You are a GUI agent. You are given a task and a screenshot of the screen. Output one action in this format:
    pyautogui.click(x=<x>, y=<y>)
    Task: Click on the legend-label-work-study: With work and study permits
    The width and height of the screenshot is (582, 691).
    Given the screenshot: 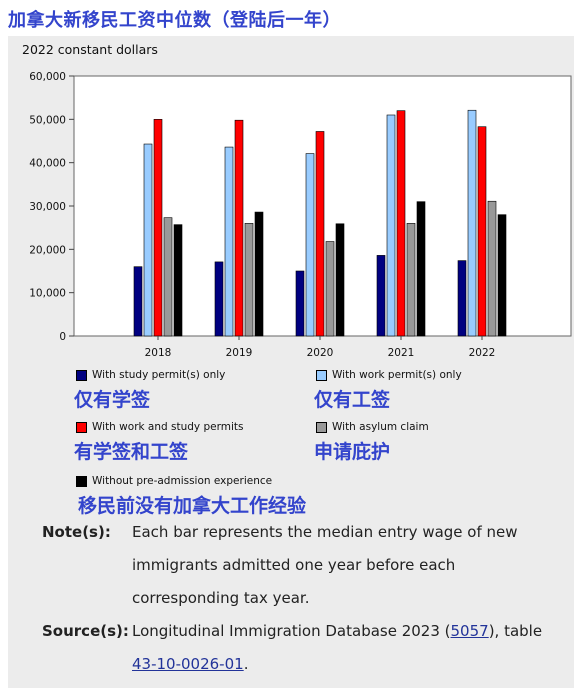 What is the action you would take?
    pyautogui.click(x=168, y=427)
    